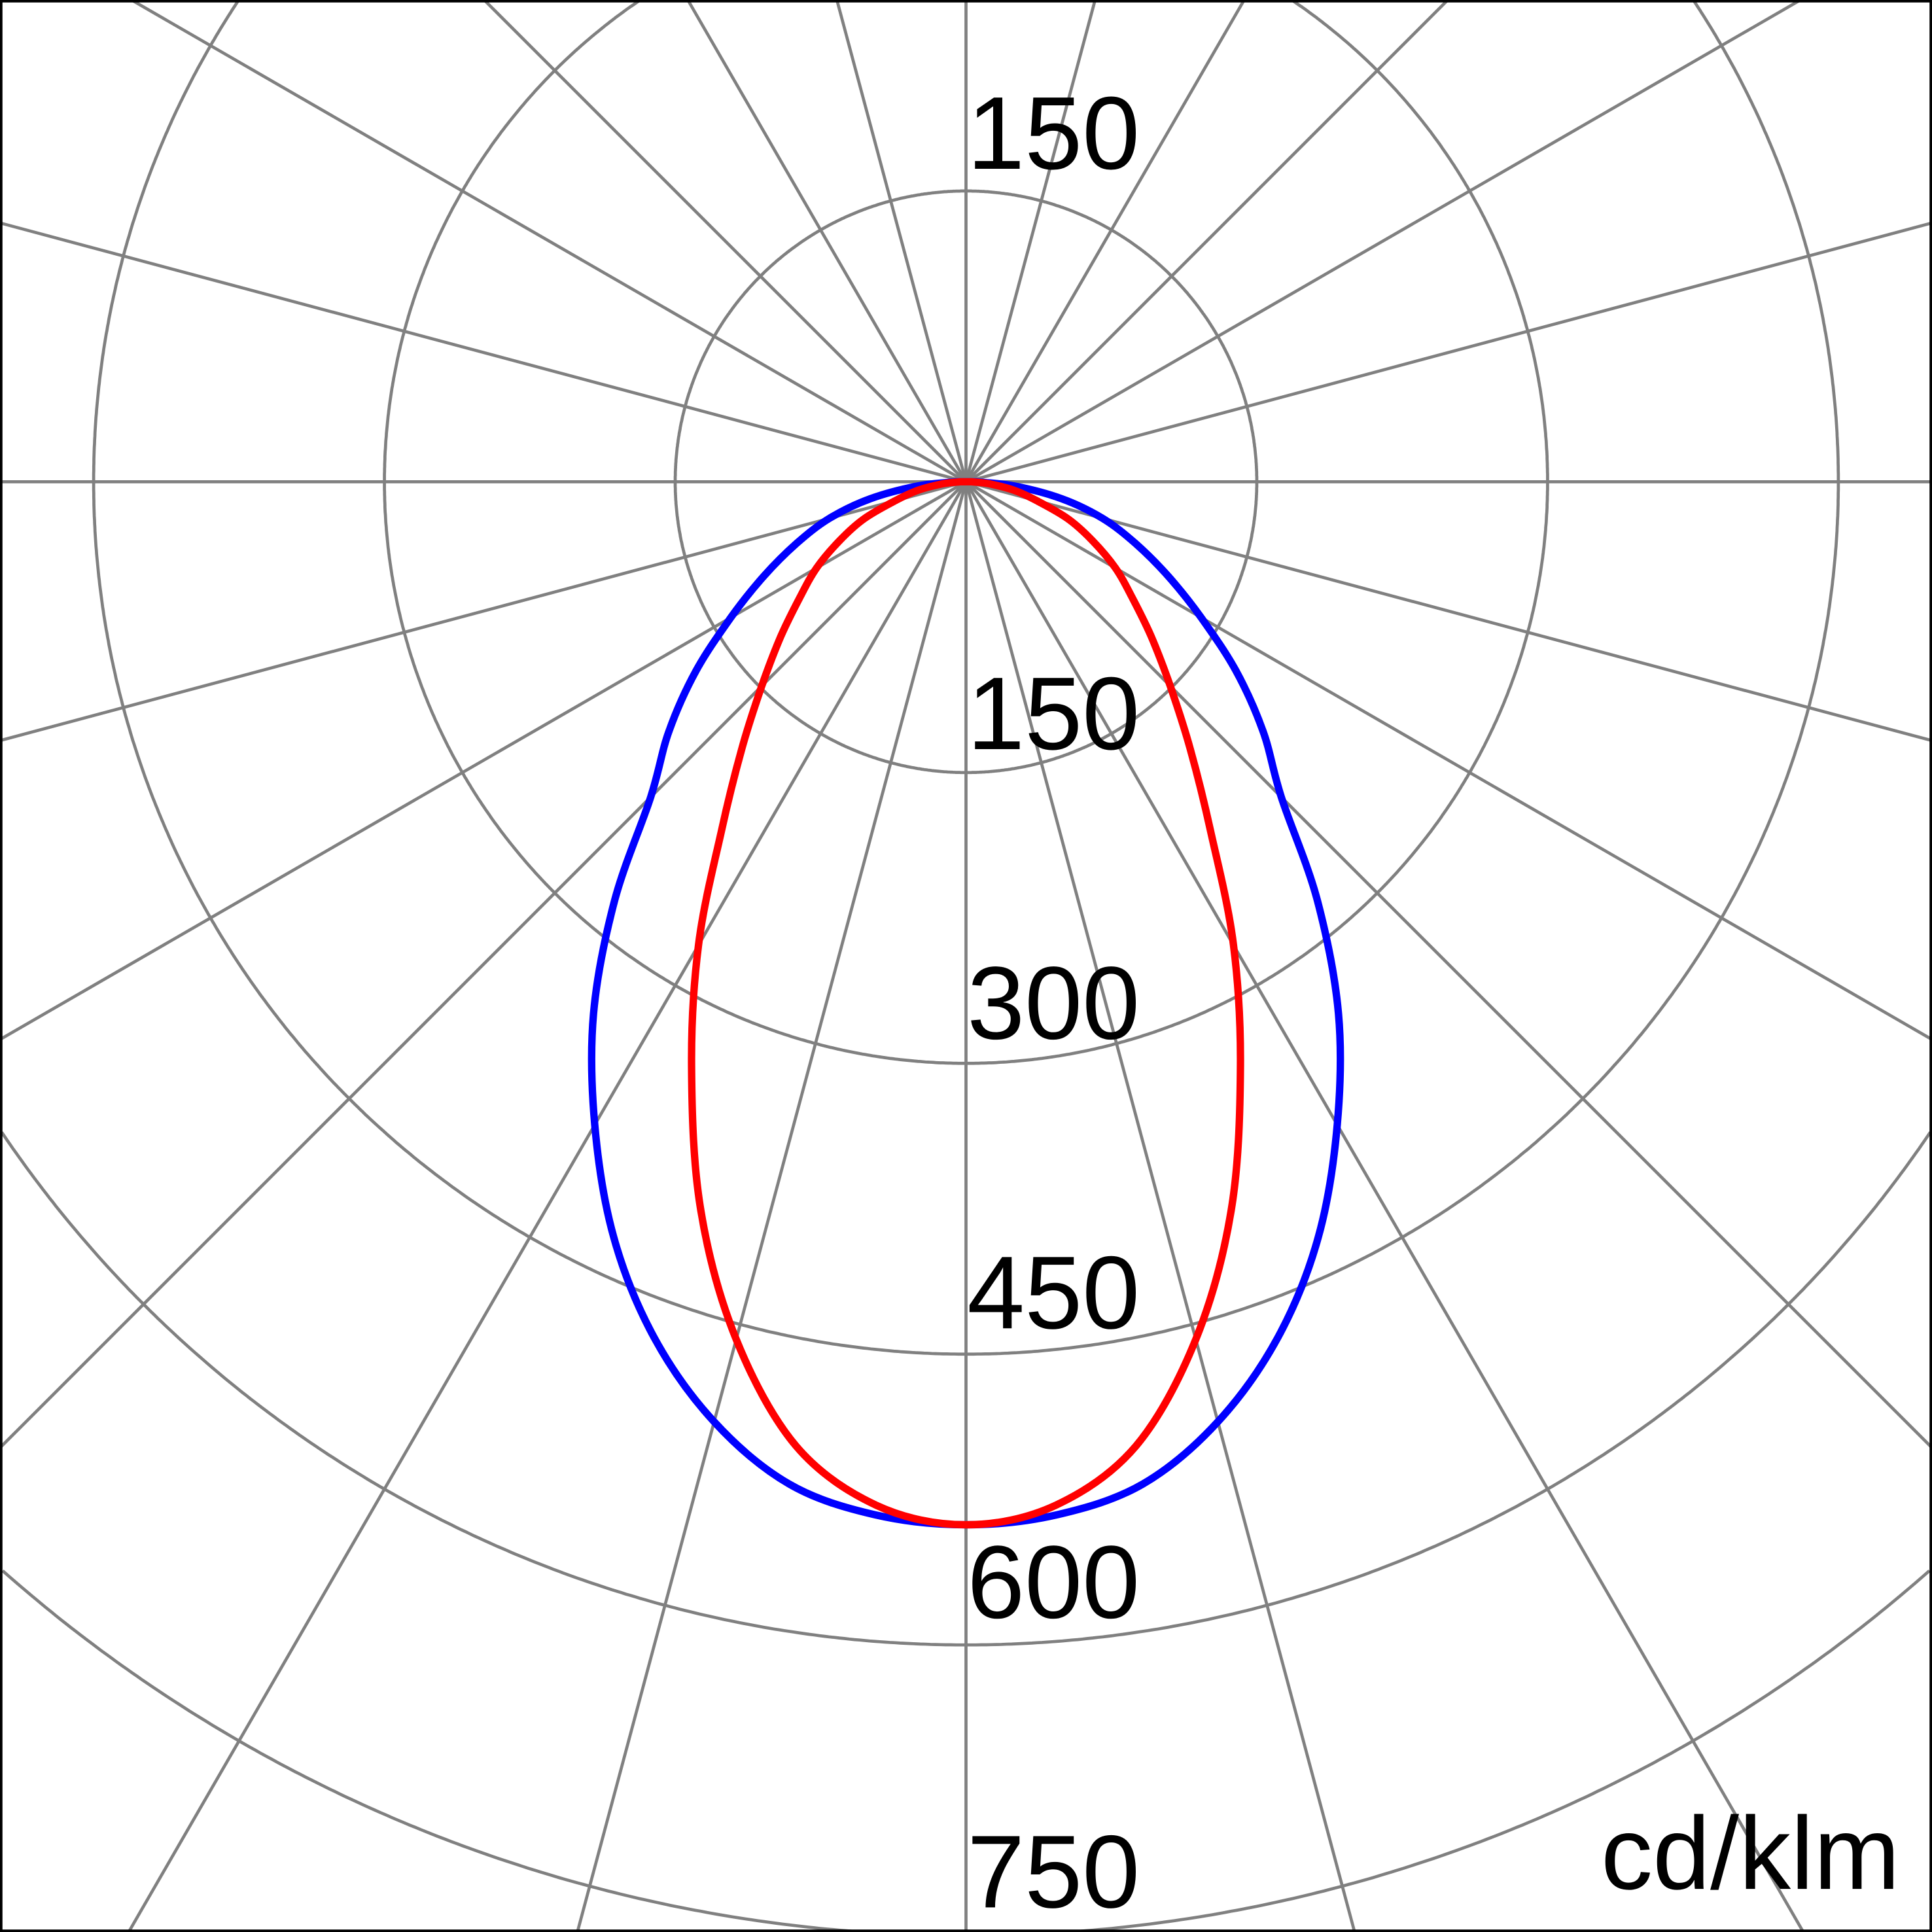  What do you see at coordinates (1053, 713) in the screenshot?
I see `radial-label-150: 150` at bounding box center [1053, 713].